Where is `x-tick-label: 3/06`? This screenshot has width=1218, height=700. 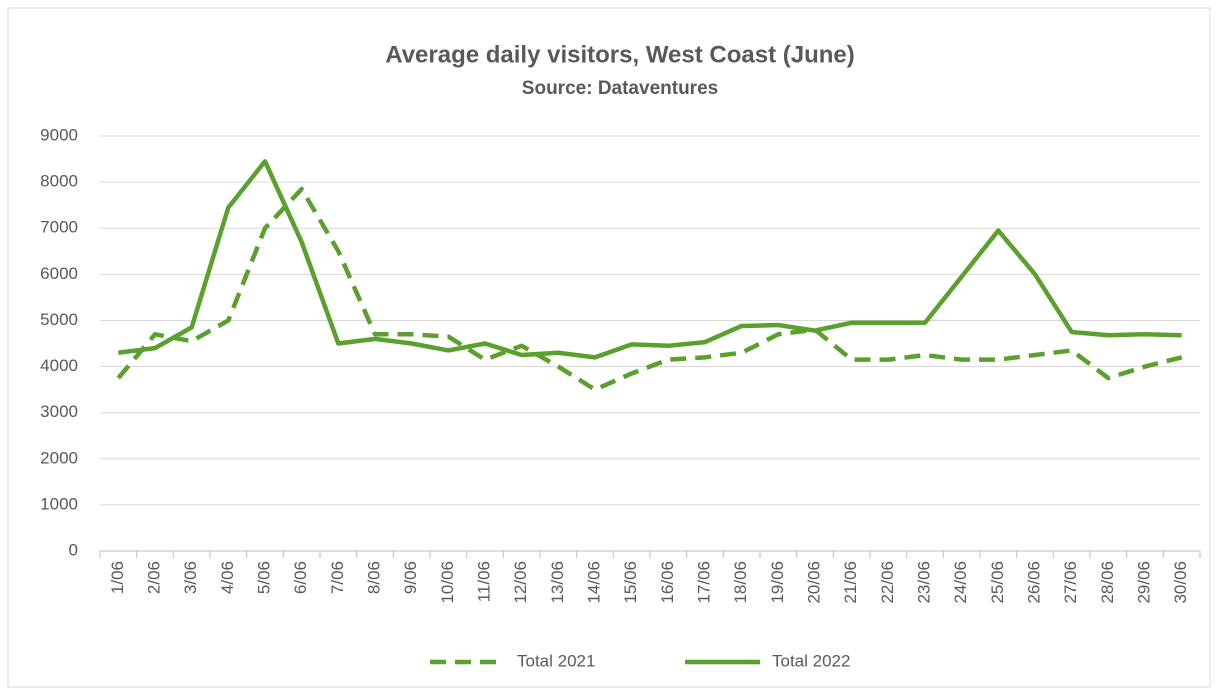
x-tick-label: 3/06 is located at coordinates (190, 577).